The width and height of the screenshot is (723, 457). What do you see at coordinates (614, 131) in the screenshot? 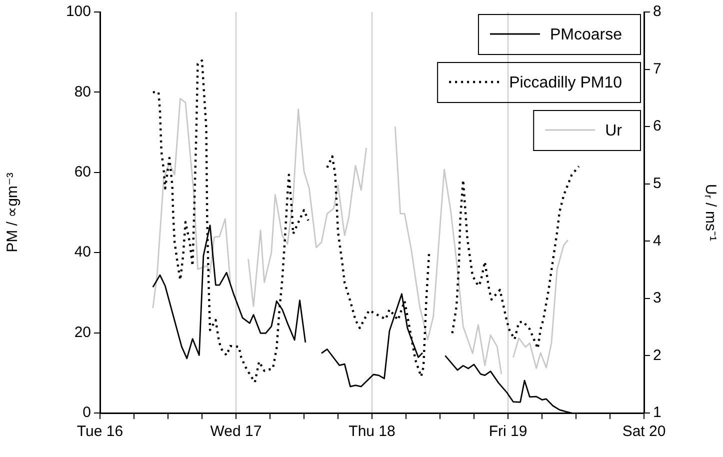
I see `legend-label: Ur` at bounding box center [614, 131].